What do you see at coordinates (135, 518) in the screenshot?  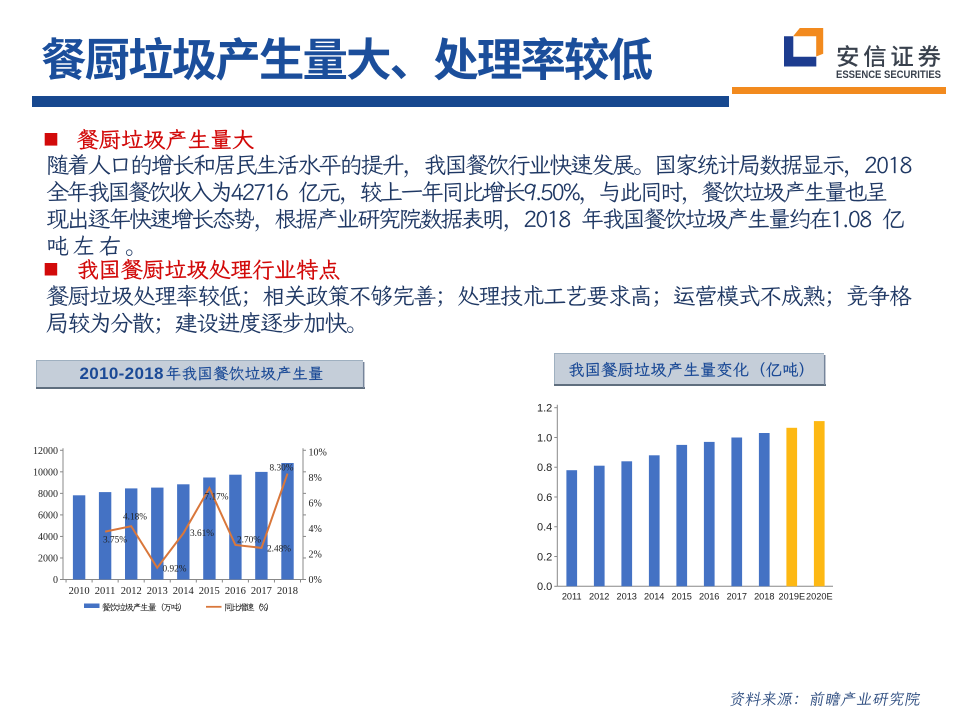 I see `svg-text: 4.18%` at bounding box center [135, 518].